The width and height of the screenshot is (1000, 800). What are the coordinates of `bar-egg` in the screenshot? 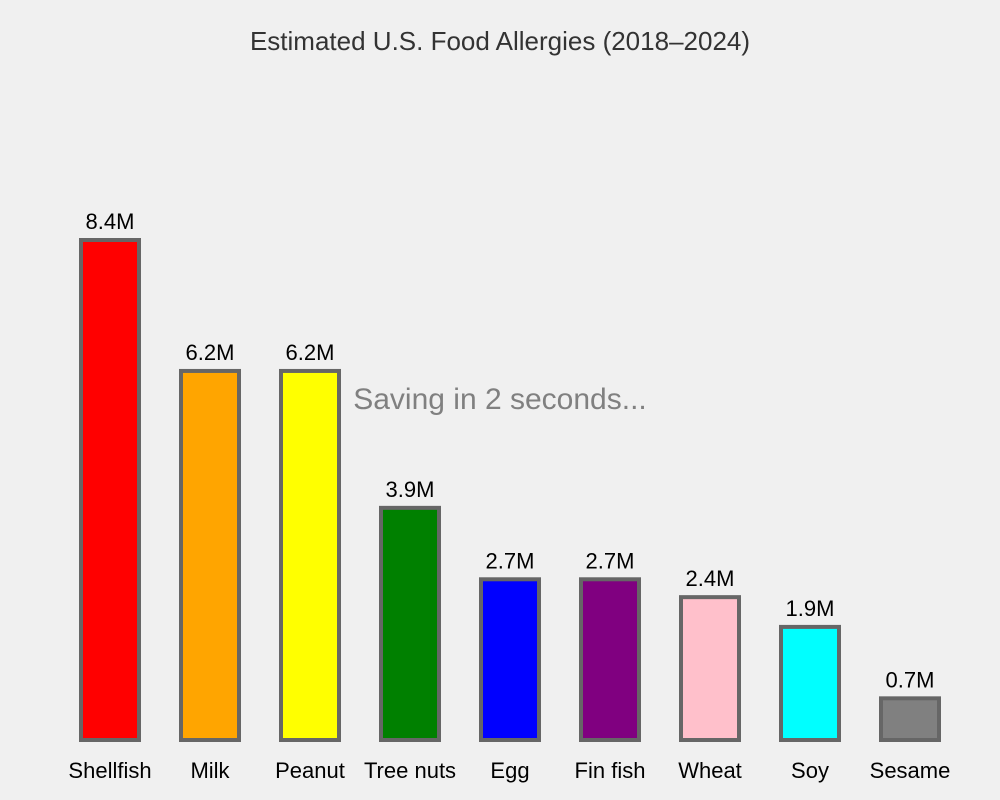 It's located at (510, 659).